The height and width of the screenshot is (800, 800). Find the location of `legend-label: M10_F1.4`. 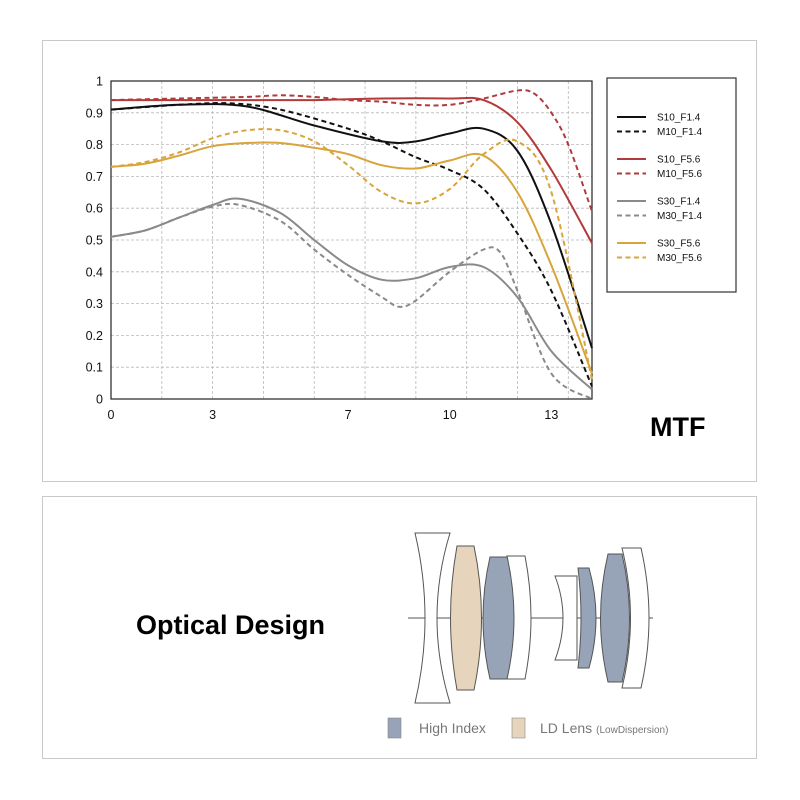

legend-label: M10_F1.4 is located at coordinates (679, 132).